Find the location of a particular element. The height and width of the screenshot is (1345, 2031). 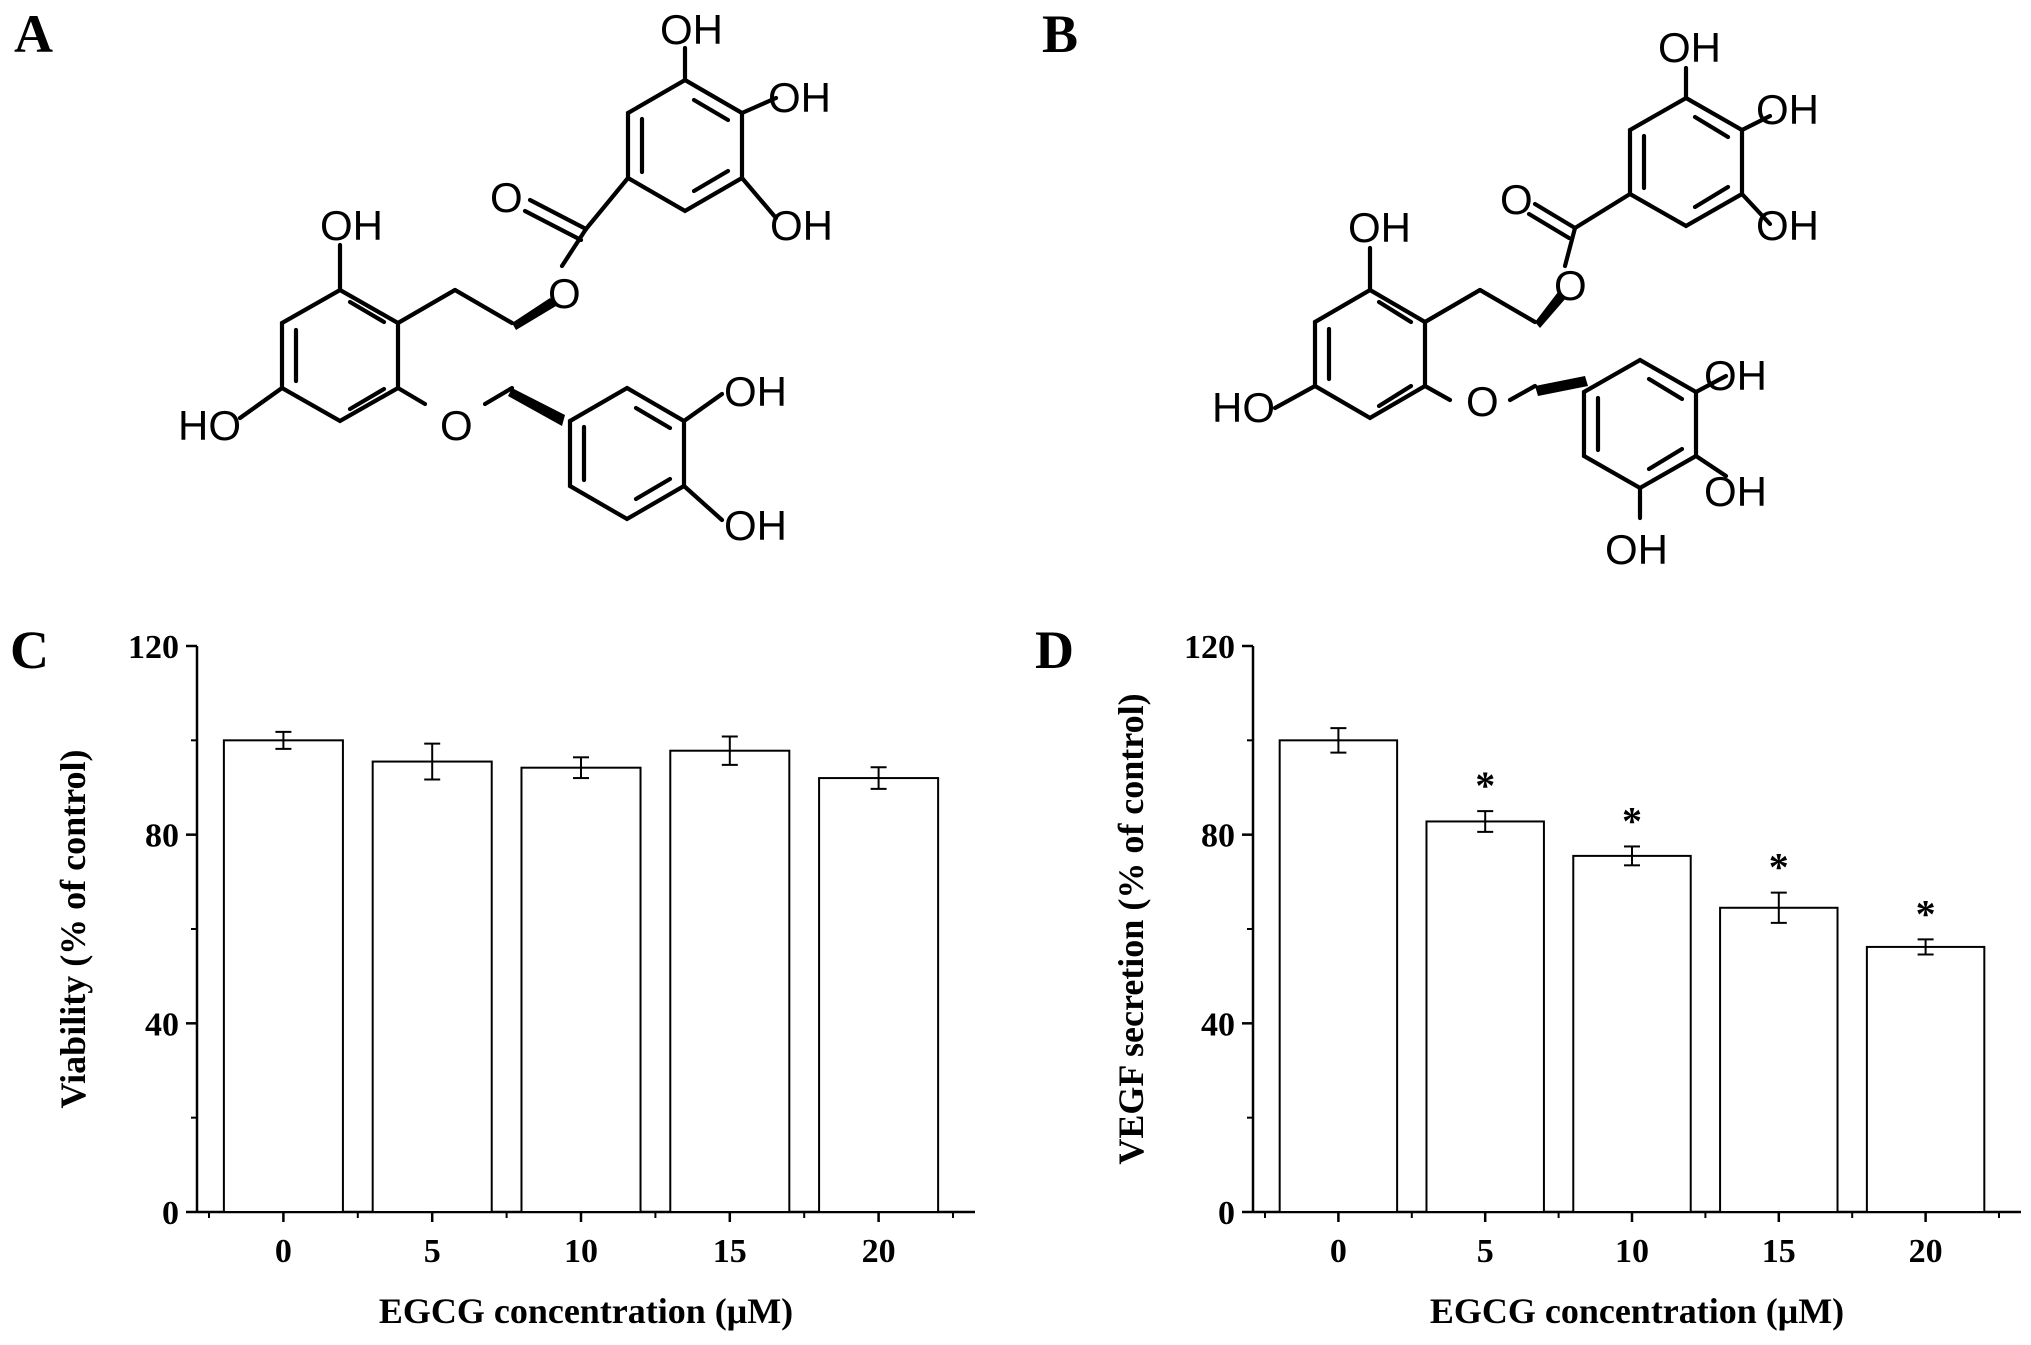

structure-a-oh-galloyl-mid: OH is located at coordinates (799, 97).